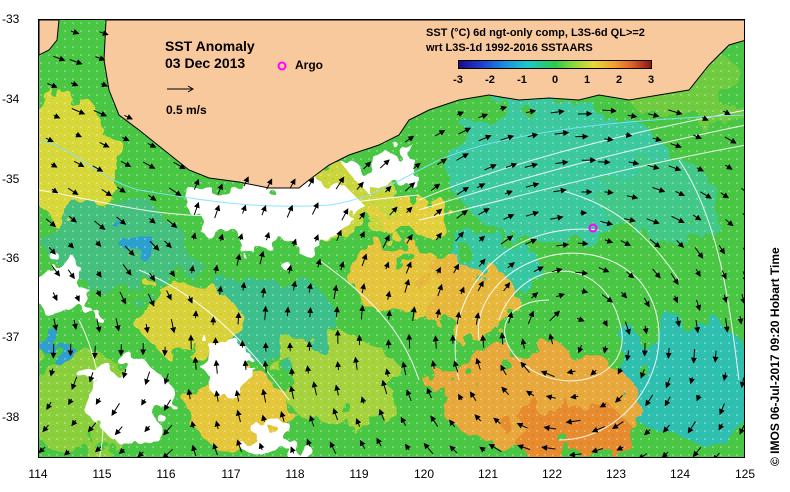 Image resolution: width=790 pixels, height=492 pixels. I want to click on argo-float-marker, so click(593, 228).